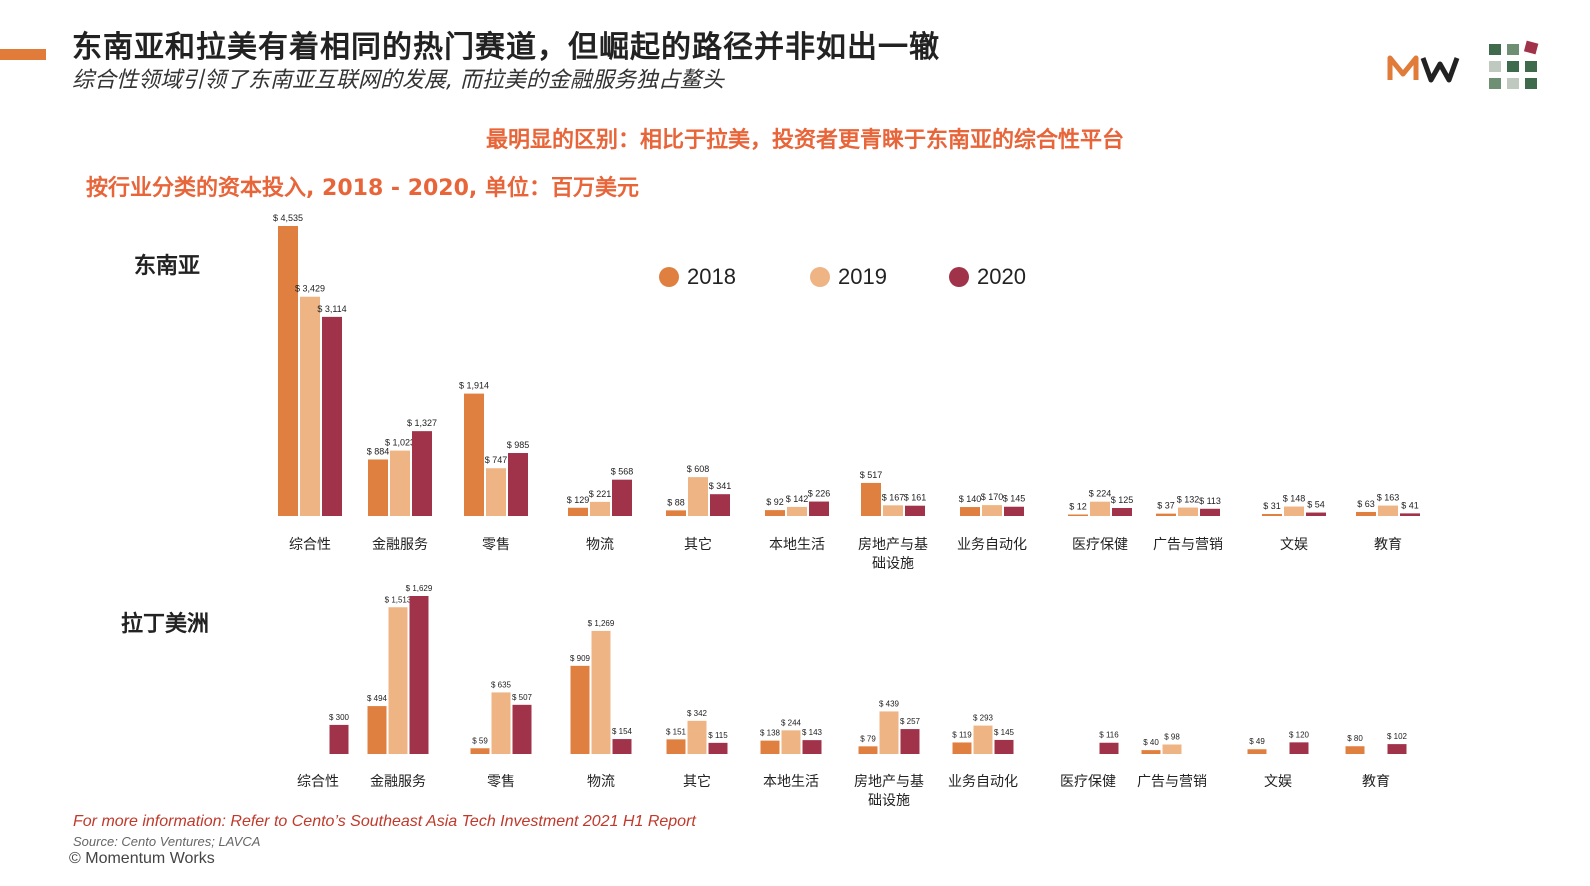 Image resolution: width=1590 pixels, height=886 pixels. What do you see at coordinates (819, 494) in the screenshot?
I see `data-label-2020: $ 226` at bounding box center [819, 494].